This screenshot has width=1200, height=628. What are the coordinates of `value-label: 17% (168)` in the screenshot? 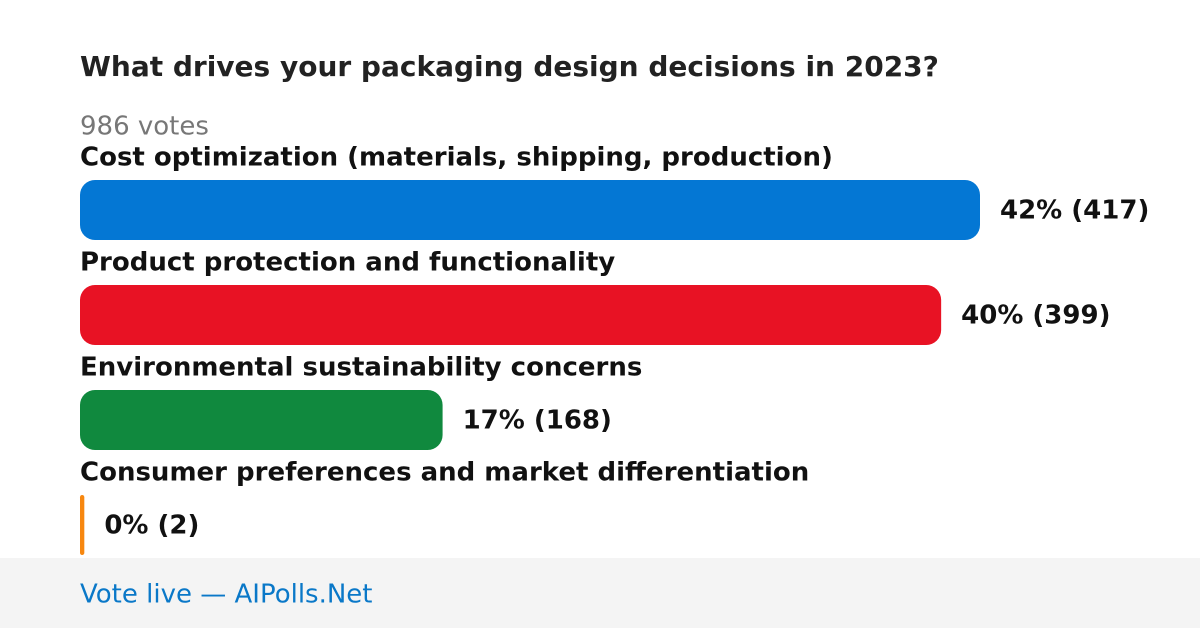 It's located at (537, 421).